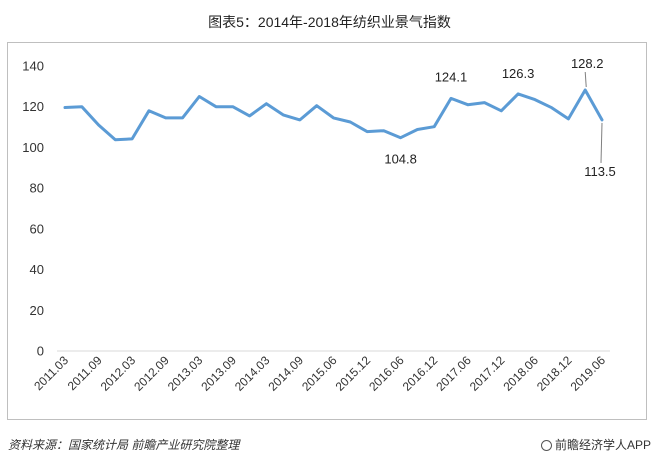 The height and width of the screenshot is (466, 659). What do you see at coordinates (588, 373) in the screenshot?
I see `x-tick-label: 2019.06` at bounding box center [588, 373].